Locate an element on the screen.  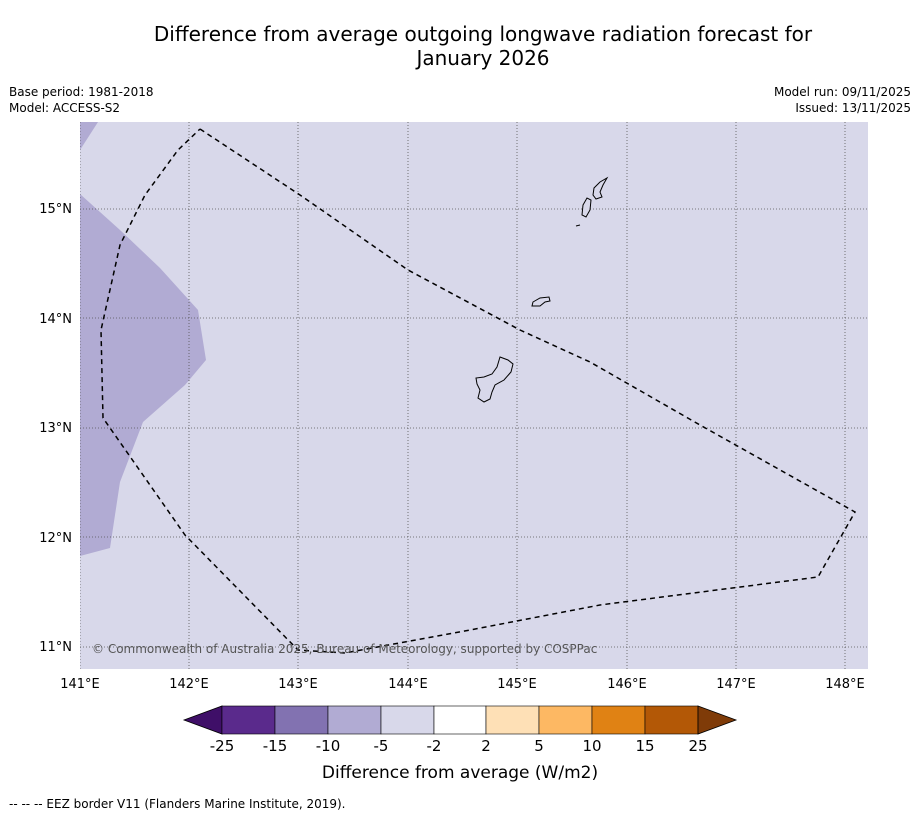
lon-label-141e: 141°E is located at coordinates (80, 684).